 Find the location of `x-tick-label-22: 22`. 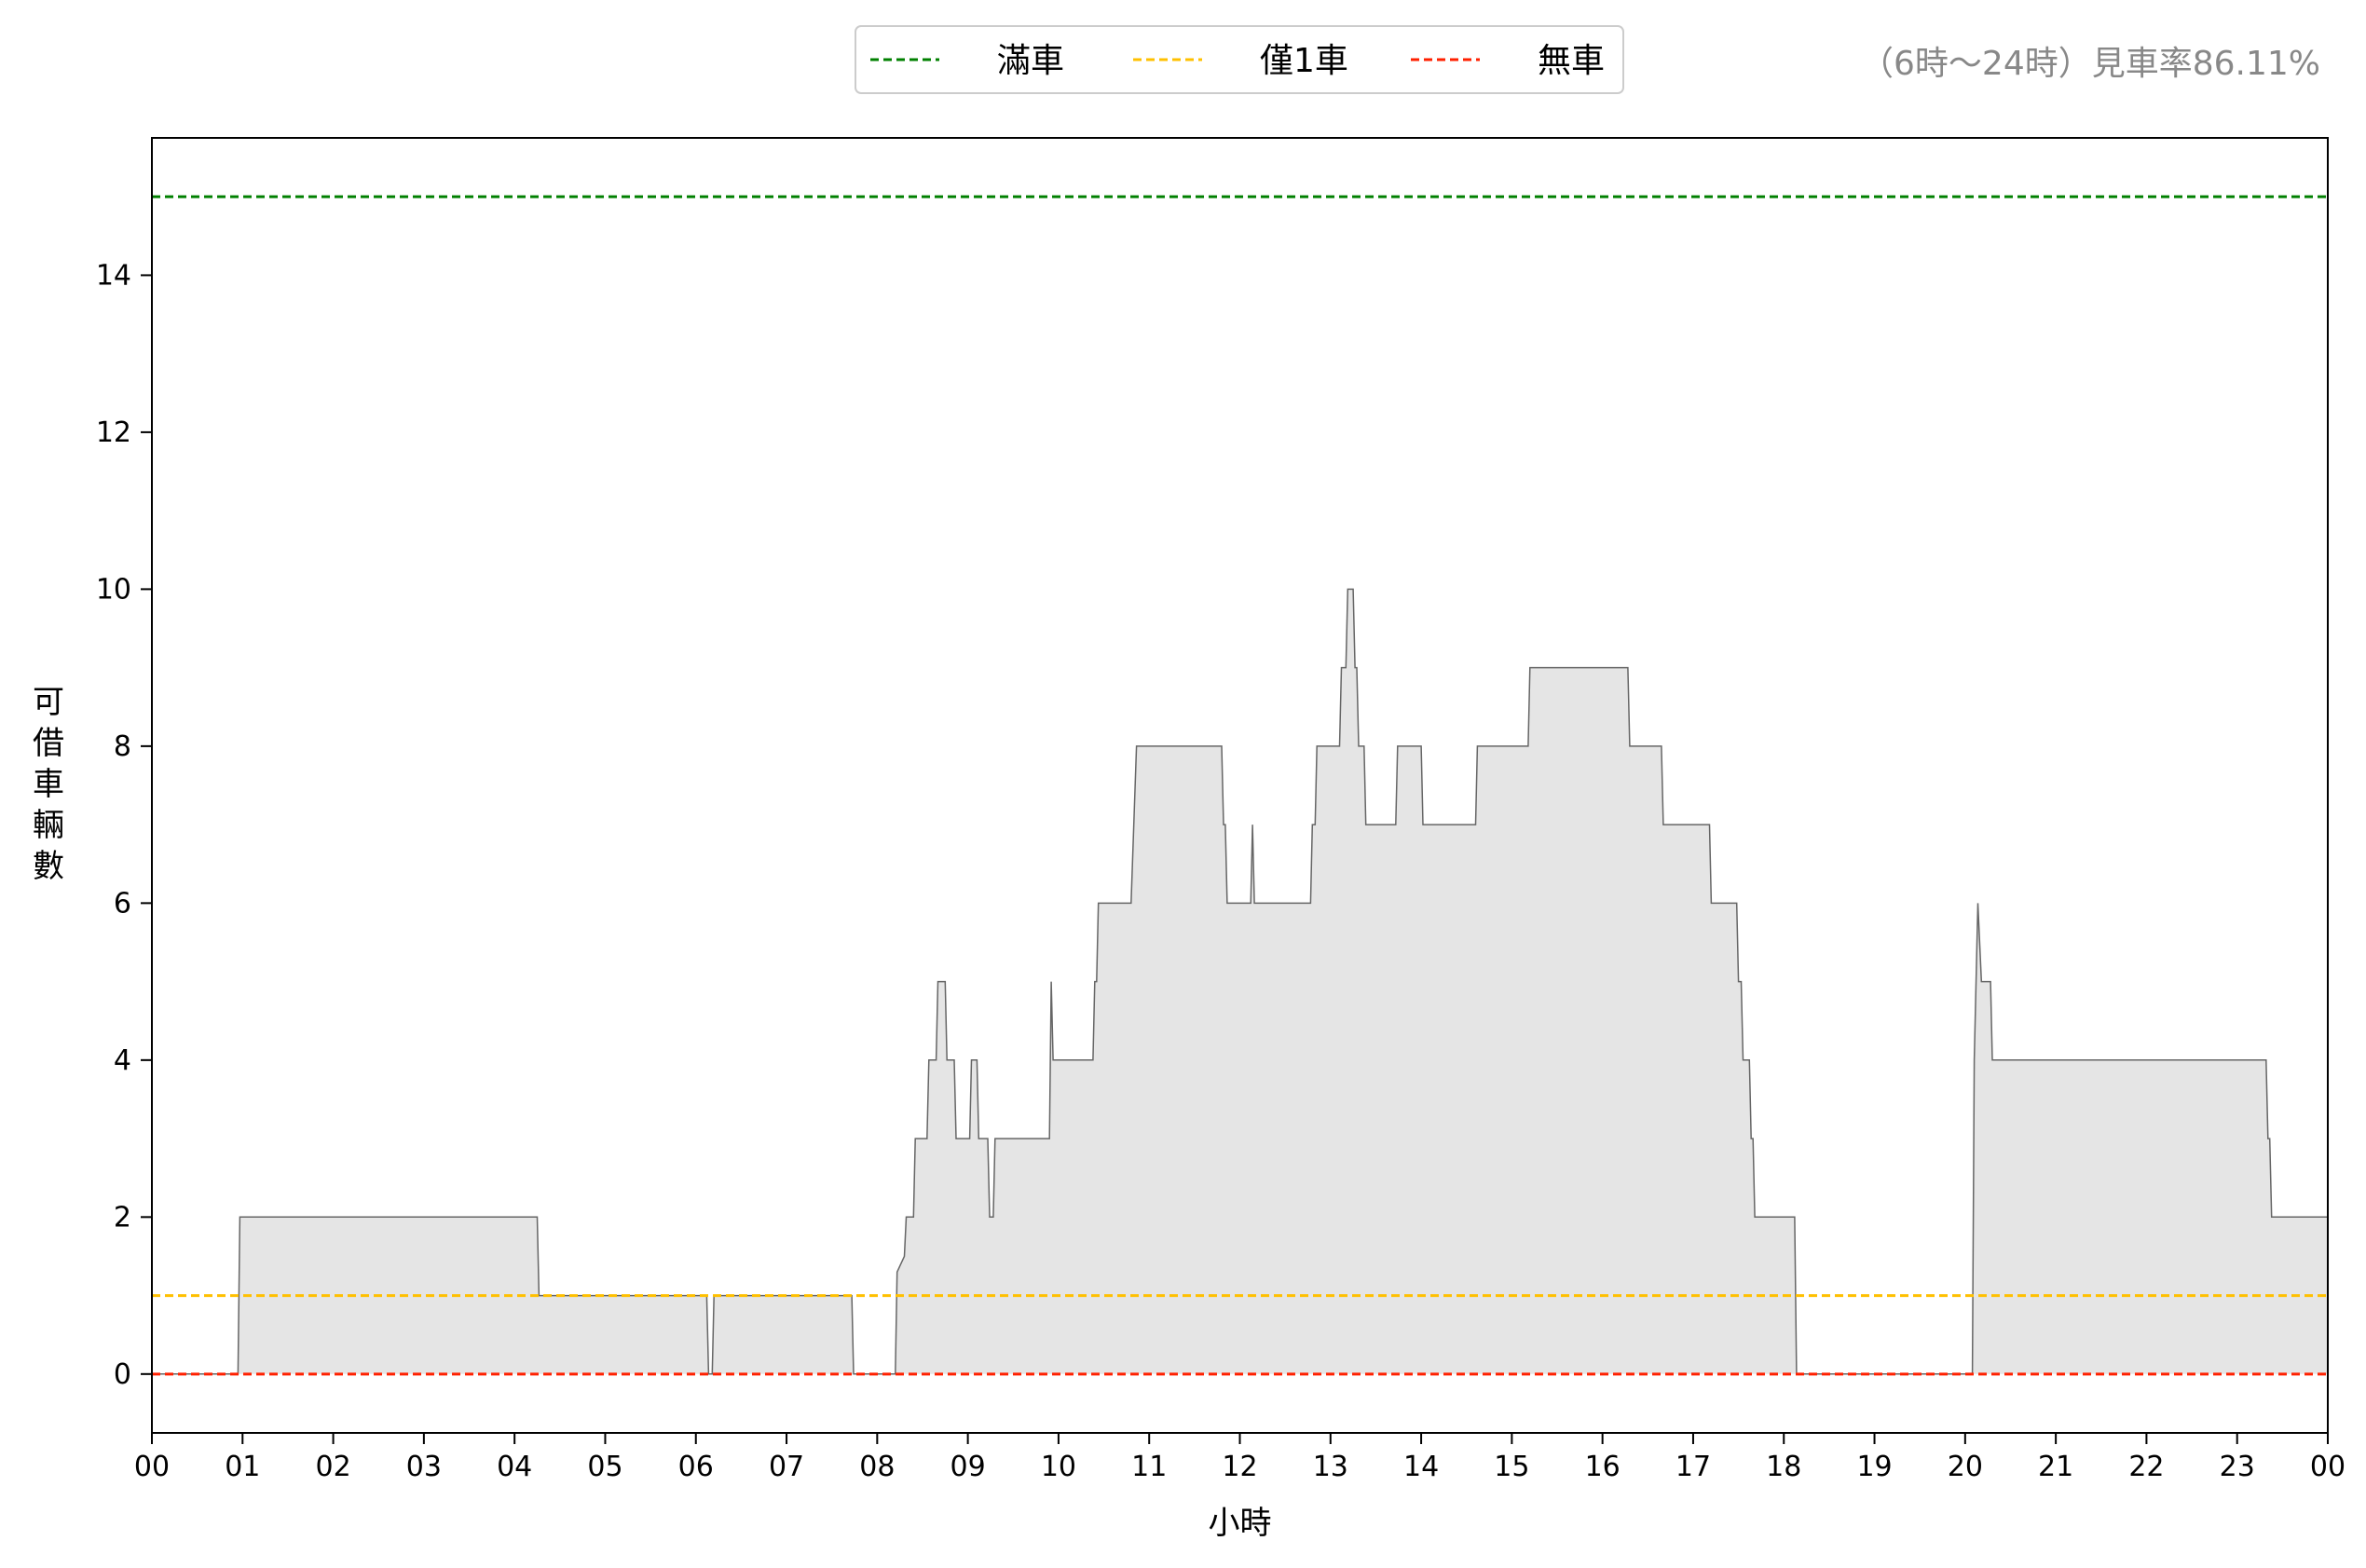

x-tick-label-22: 22 is located at coordinates (2146, 1467).